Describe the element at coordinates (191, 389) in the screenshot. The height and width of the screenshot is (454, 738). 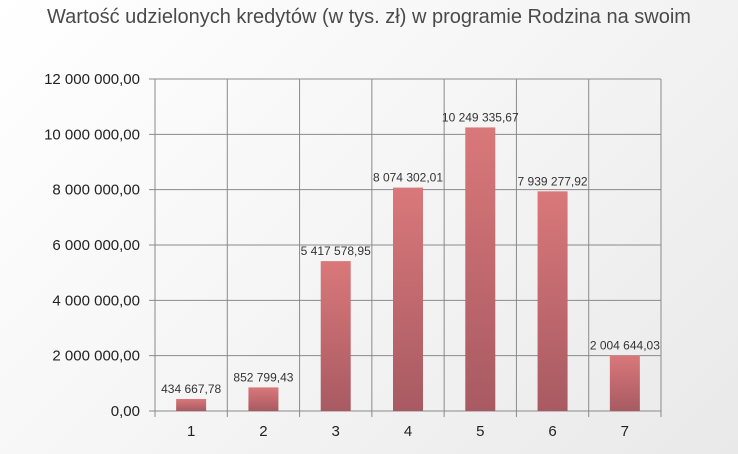
I see `data-label-1: 434 667,78` at that location.